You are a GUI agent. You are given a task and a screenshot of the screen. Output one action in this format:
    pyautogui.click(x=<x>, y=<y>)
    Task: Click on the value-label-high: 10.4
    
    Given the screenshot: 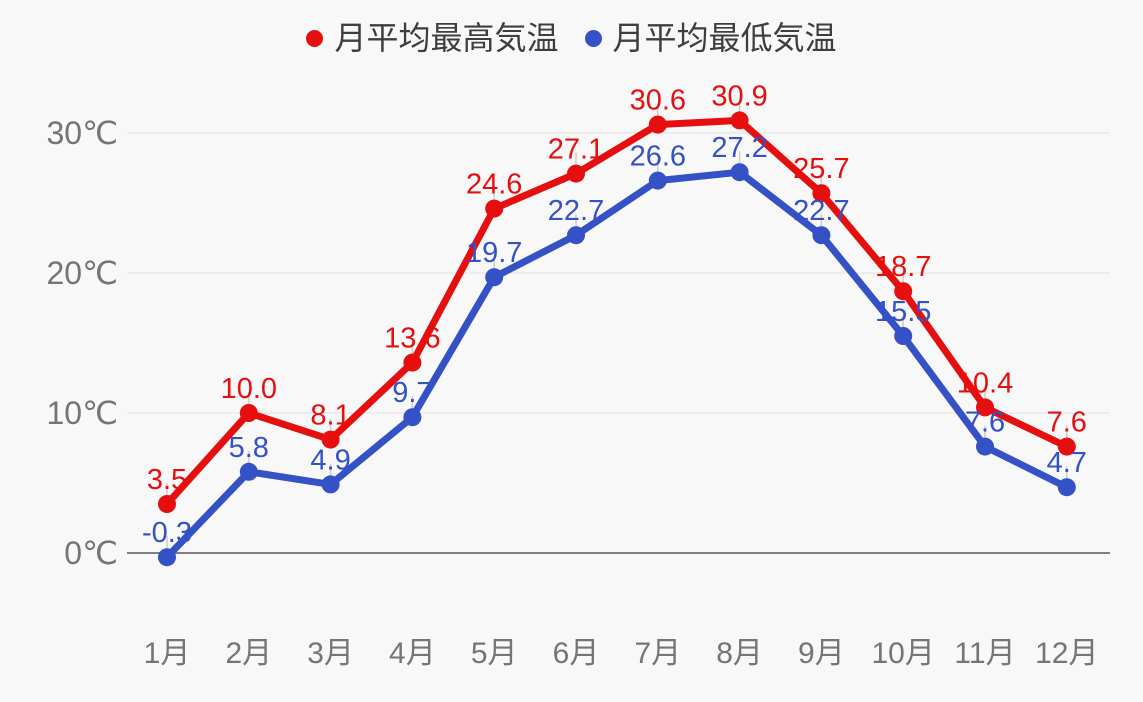 What is the action you would take?
    pyautogui.click(x=985, y=383)
    